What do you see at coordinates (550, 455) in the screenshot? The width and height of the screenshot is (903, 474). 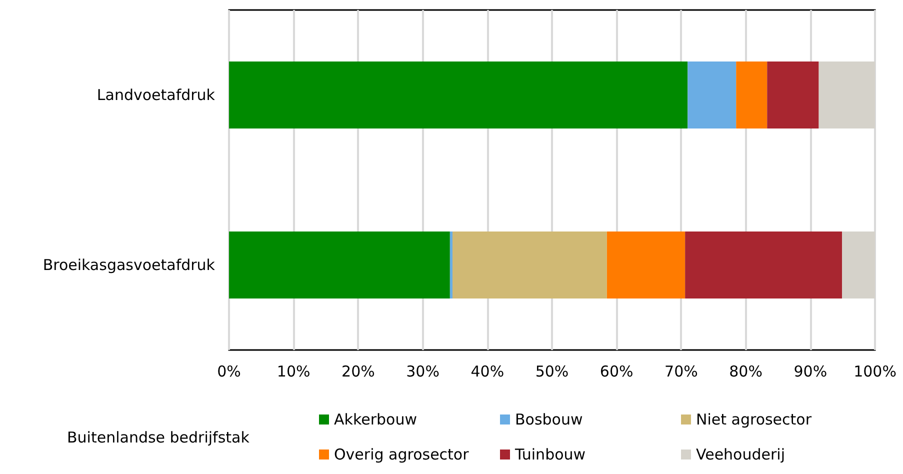 I see `legend-label: Tuinbouw` at bounding box center [550, 455].